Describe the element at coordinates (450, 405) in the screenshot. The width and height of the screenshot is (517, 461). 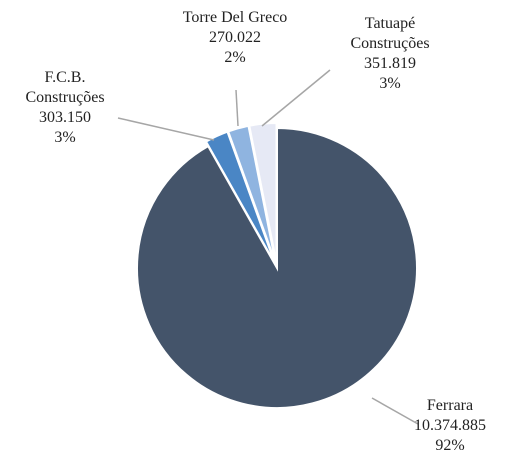
I see `category-label: Ferrara` at that location.